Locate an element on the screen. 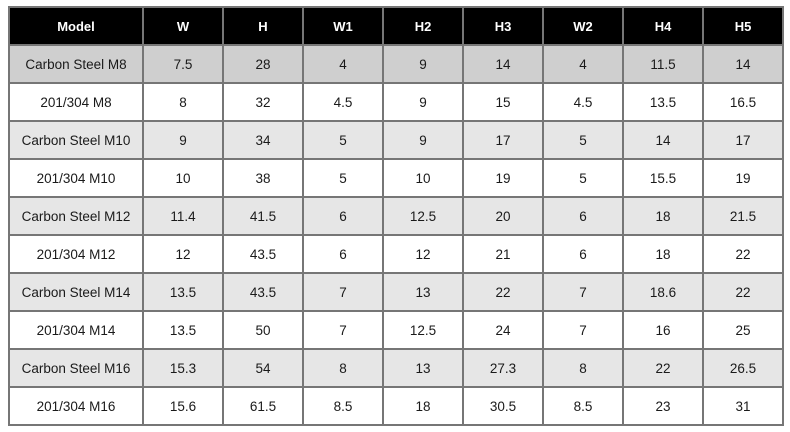 This screenshot has width=790, height=432. model-cell: 201/304 M12 is located at coordinates (76, 254).